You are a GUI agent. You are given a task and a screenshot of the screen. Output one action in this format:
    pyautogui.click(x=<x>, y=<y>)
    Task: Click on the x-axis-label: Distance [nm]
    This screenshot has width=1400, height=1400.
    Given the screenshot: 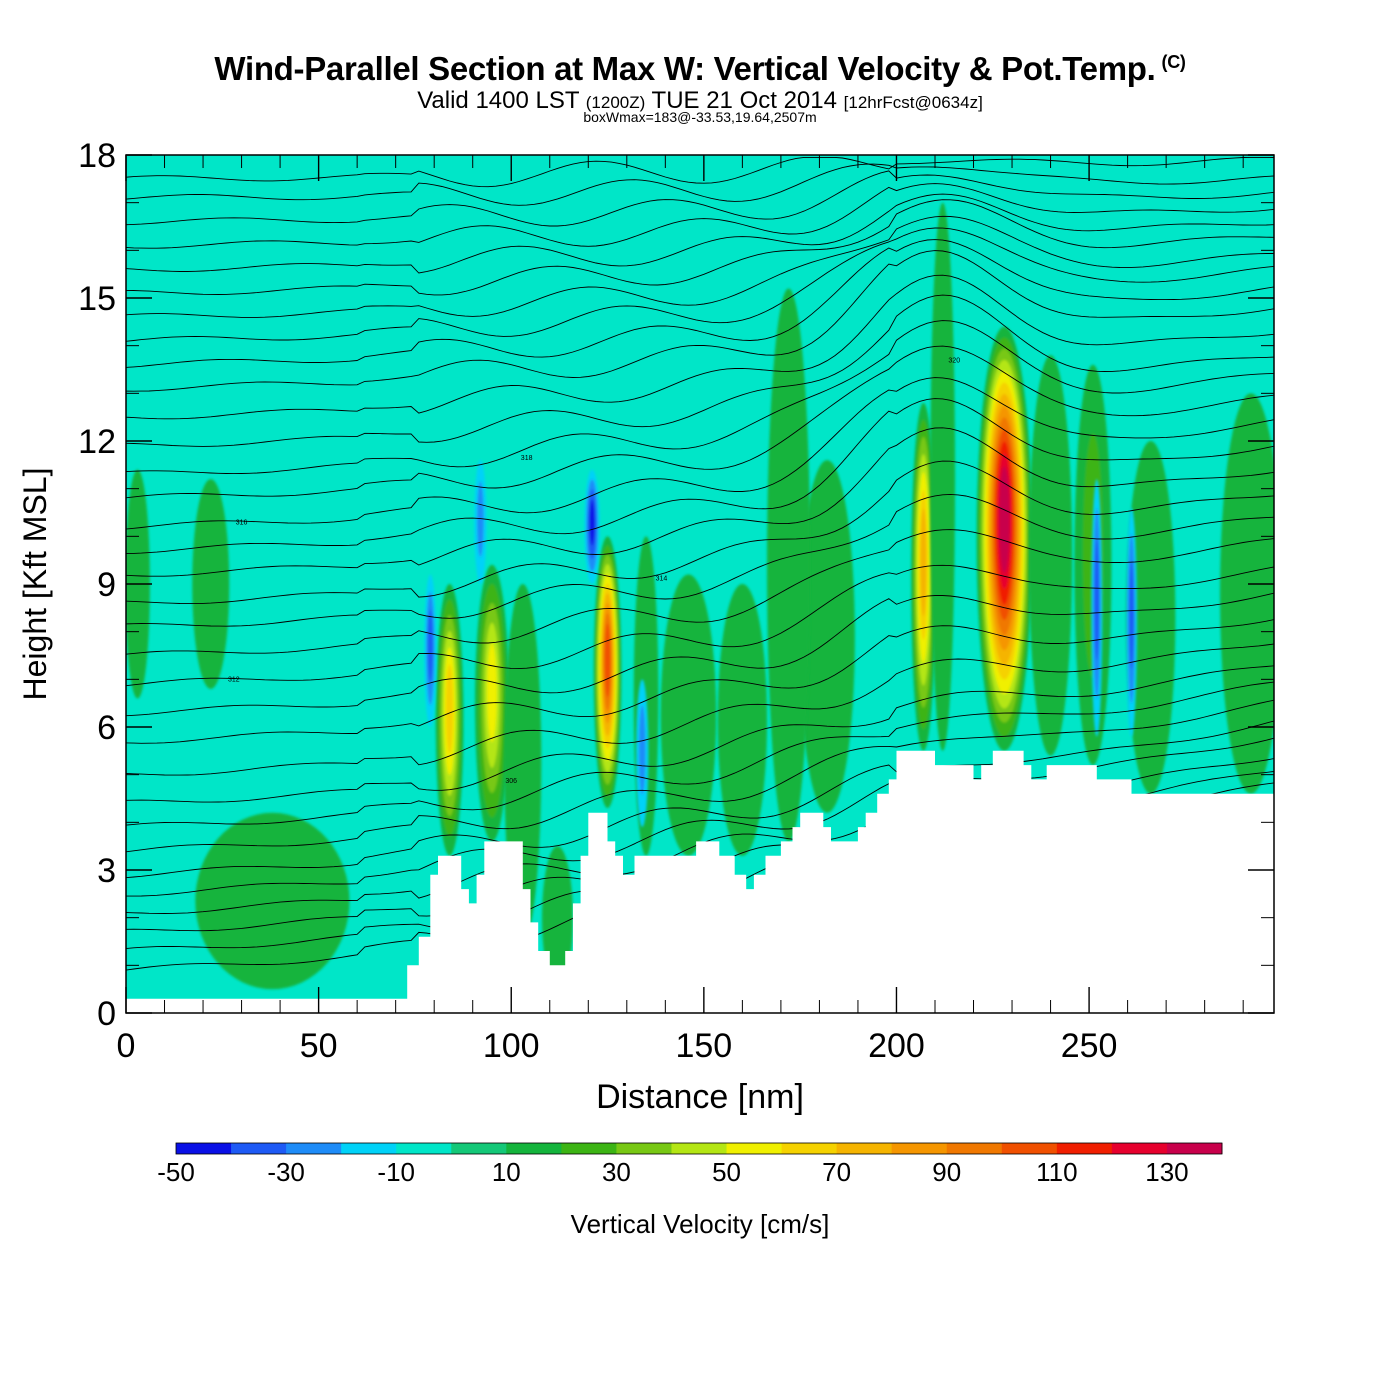 What is the action you would take?
    pyautogui.click(x=700, y=1097)
    